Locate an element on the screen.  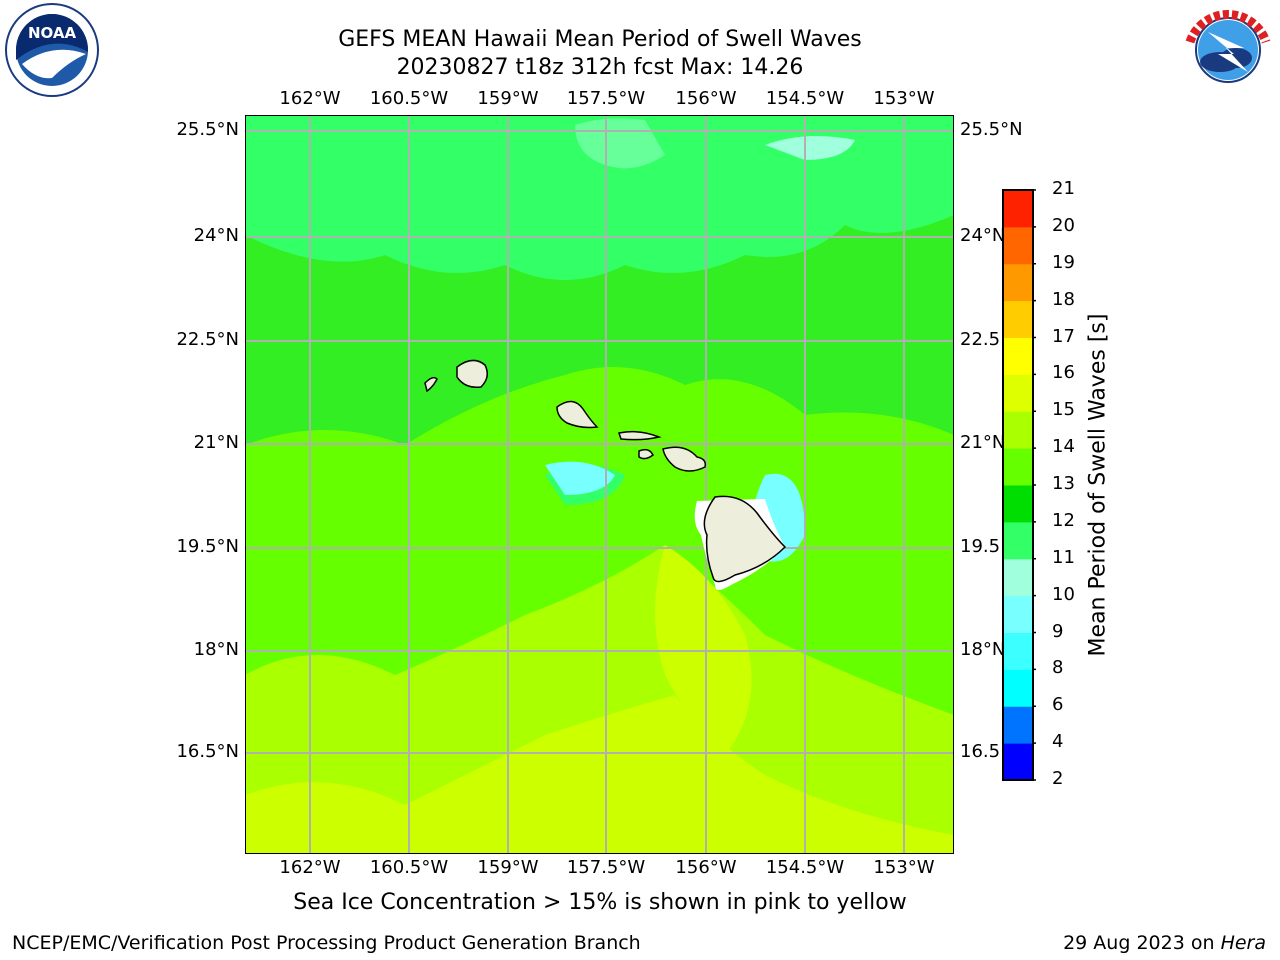
lon-label-bottom: 159°W is located at coordinates (508, 867).